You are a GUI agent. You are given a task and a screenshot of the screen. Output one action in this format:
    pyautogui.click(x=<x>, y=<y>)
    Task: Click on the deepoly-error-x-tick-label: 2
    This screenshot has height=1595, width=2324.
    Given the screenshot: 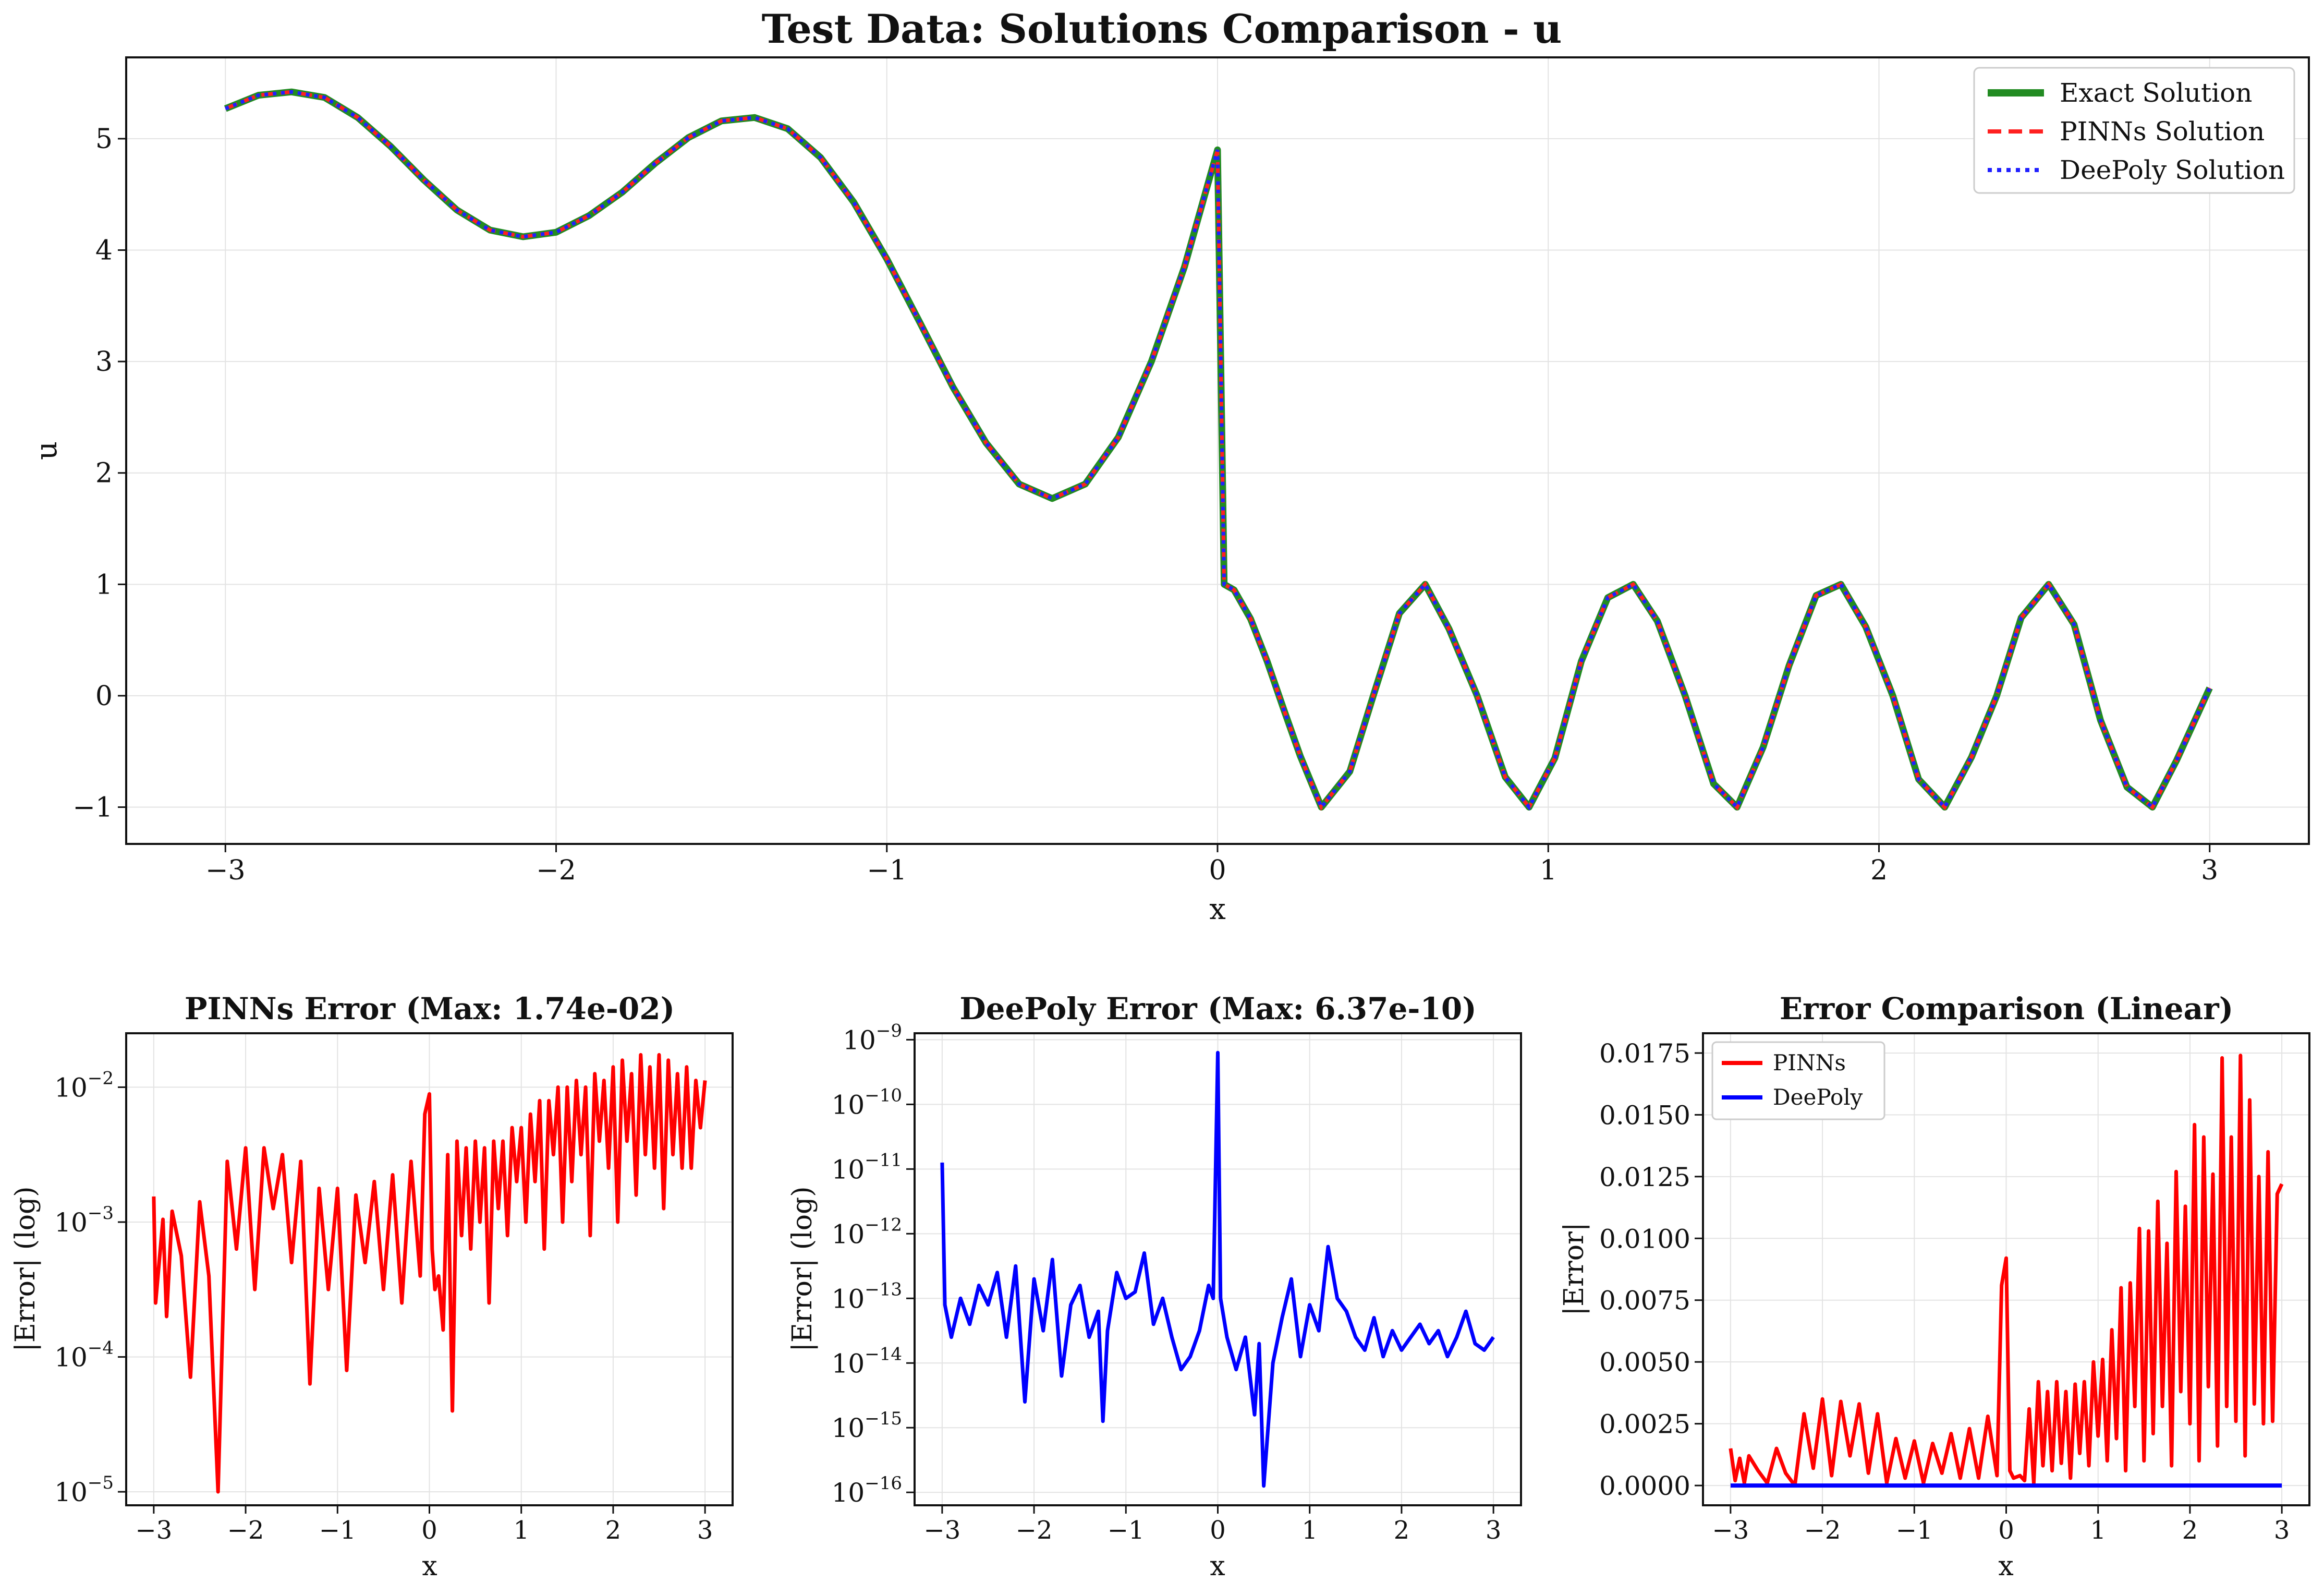 What is the action you would take?
    pyautogui.click(x=1402, y=1530)
    